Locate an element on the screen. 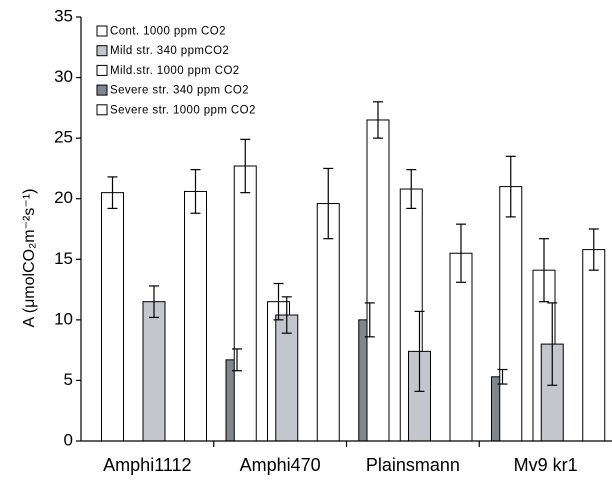 The image size is (612, 485). x-tick-label: Amphi1112 is located at coordinates (147, 465).